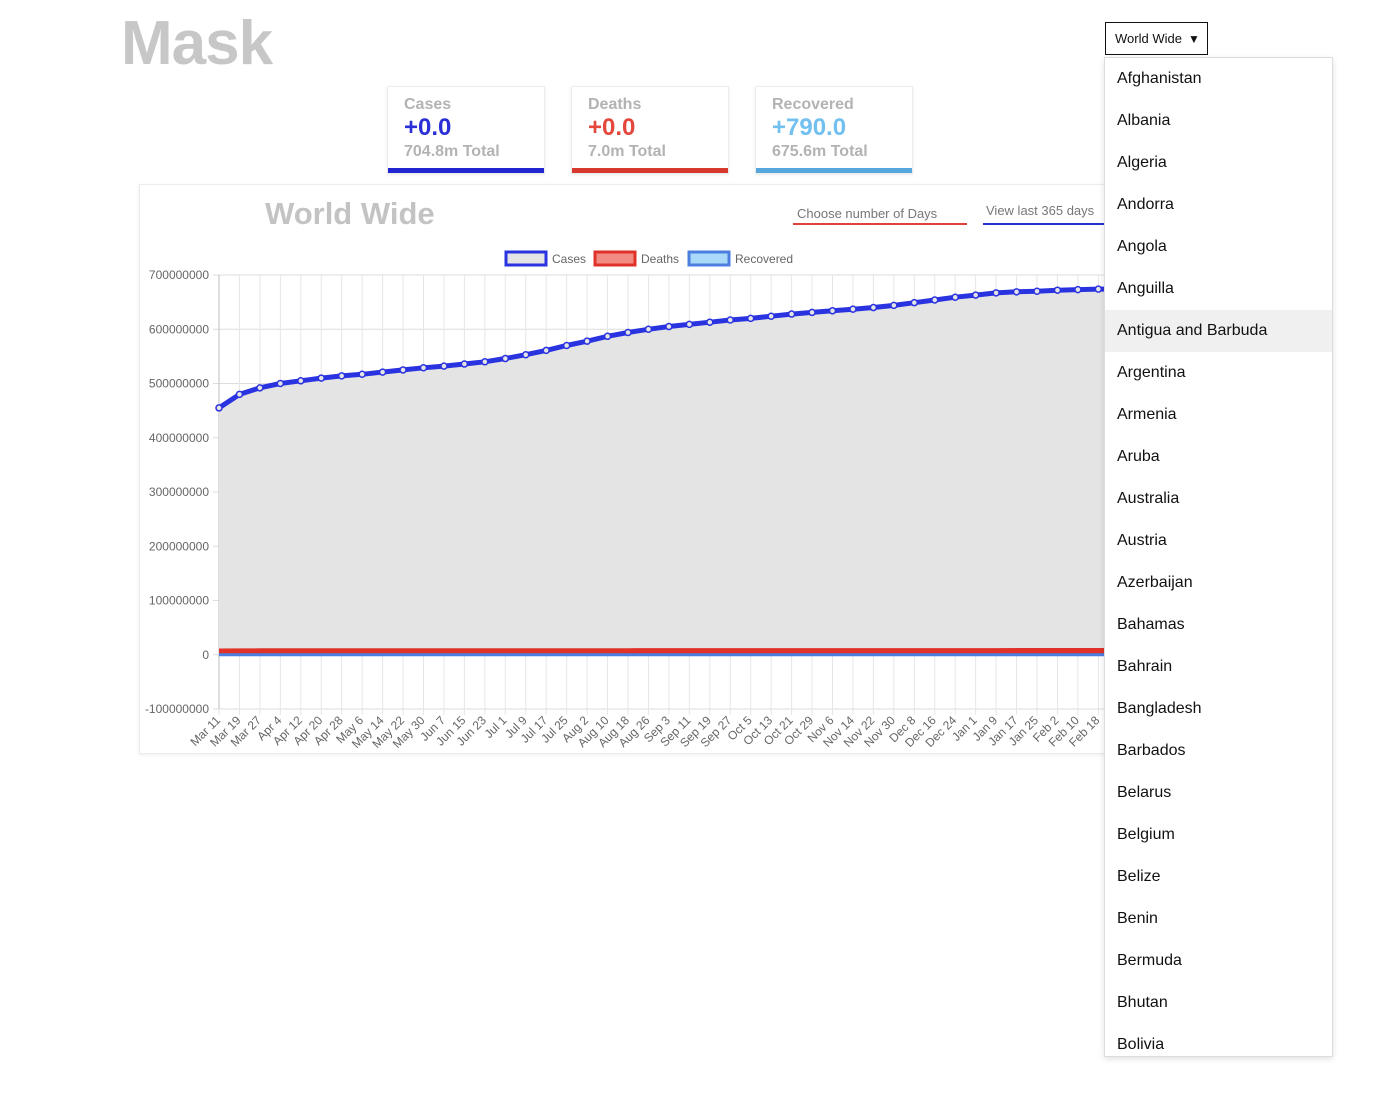 The height and width of the screenshot is (1109, 1391). I want to click on deaths-accent-bar, so click(650, 170).